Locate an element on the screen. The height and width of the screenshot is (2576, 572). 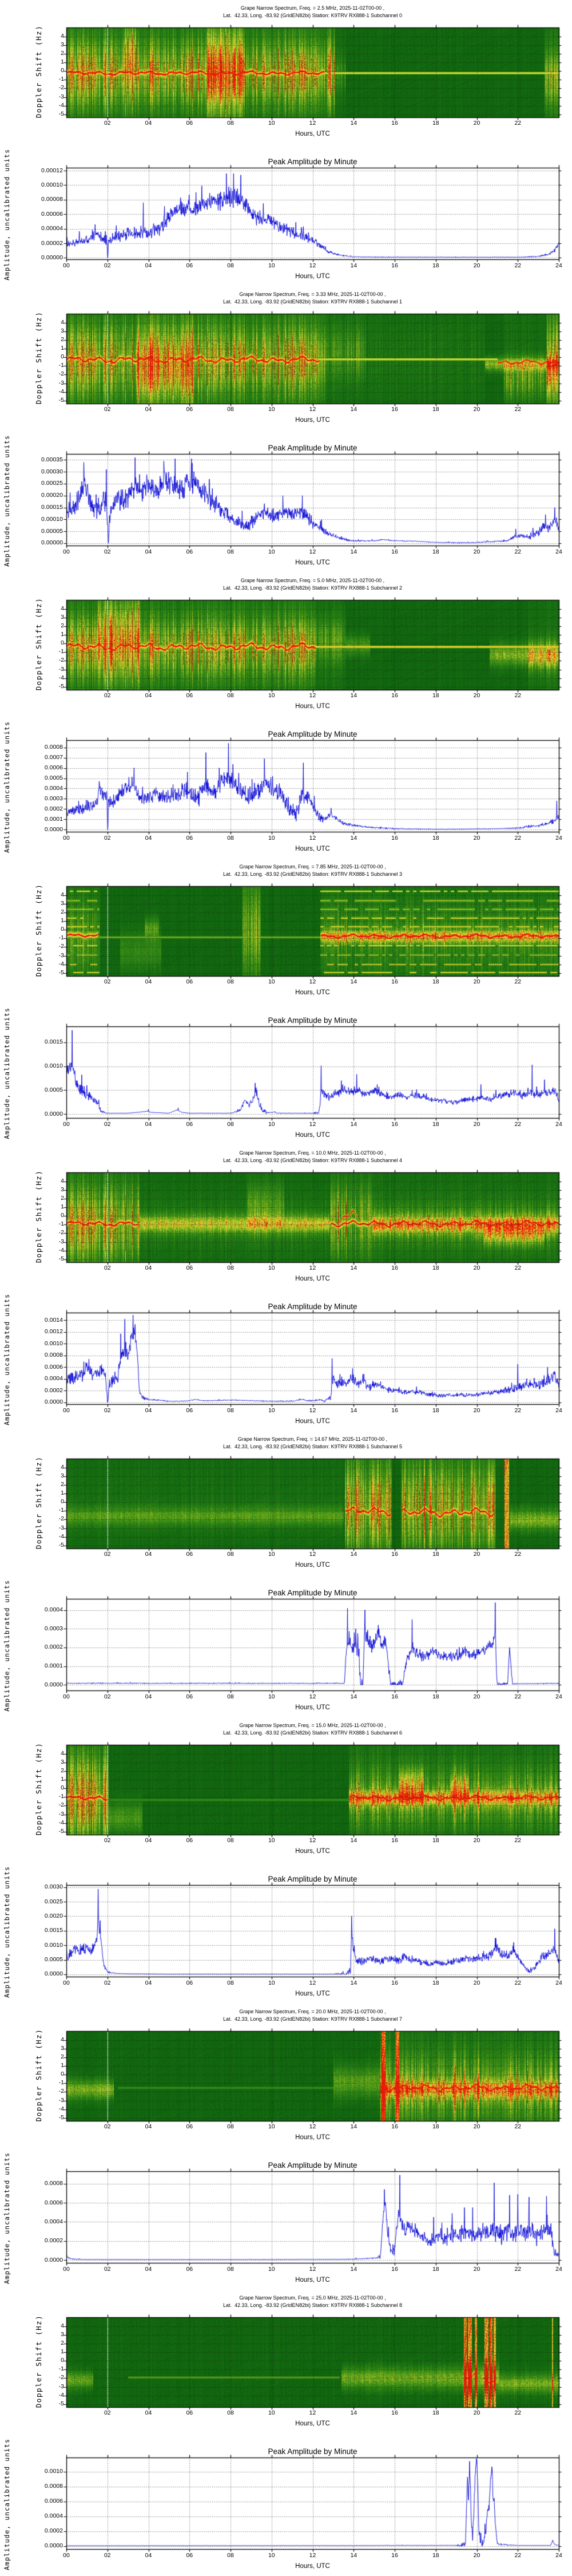
y-tick-label: 0.00035 is located at coordinates (52, 459).